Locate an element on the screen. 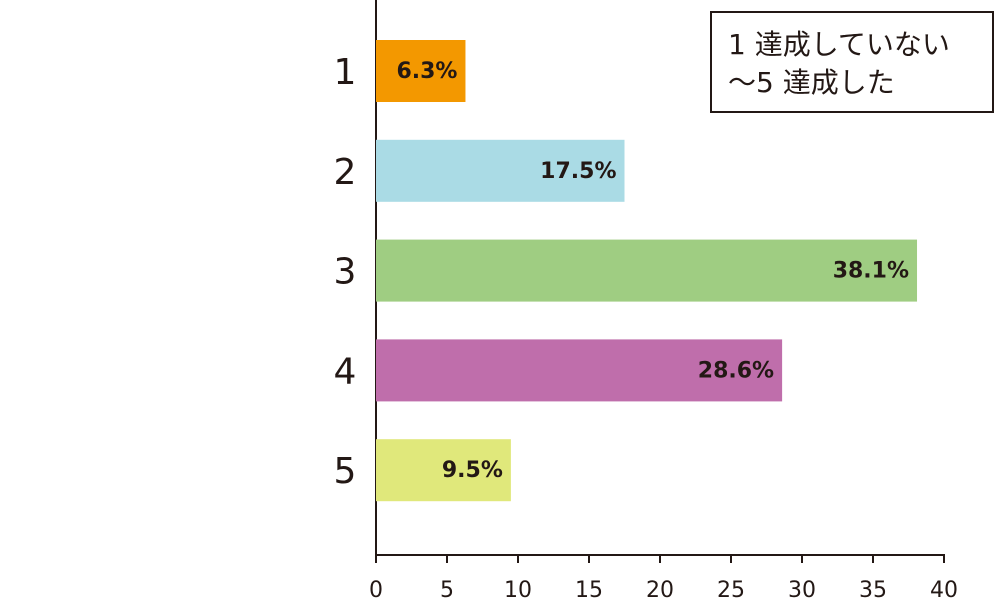 This screenshot has height=600, width=1000. legend-box is located at coordinates (852, 62).